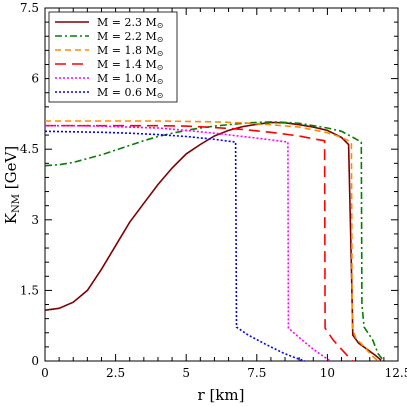 The width and height of the screenshot is (407, 407). Describe the element at coordinates (29, 8) in the screenshot. I see `y-tick-label: 7.5` at that location.